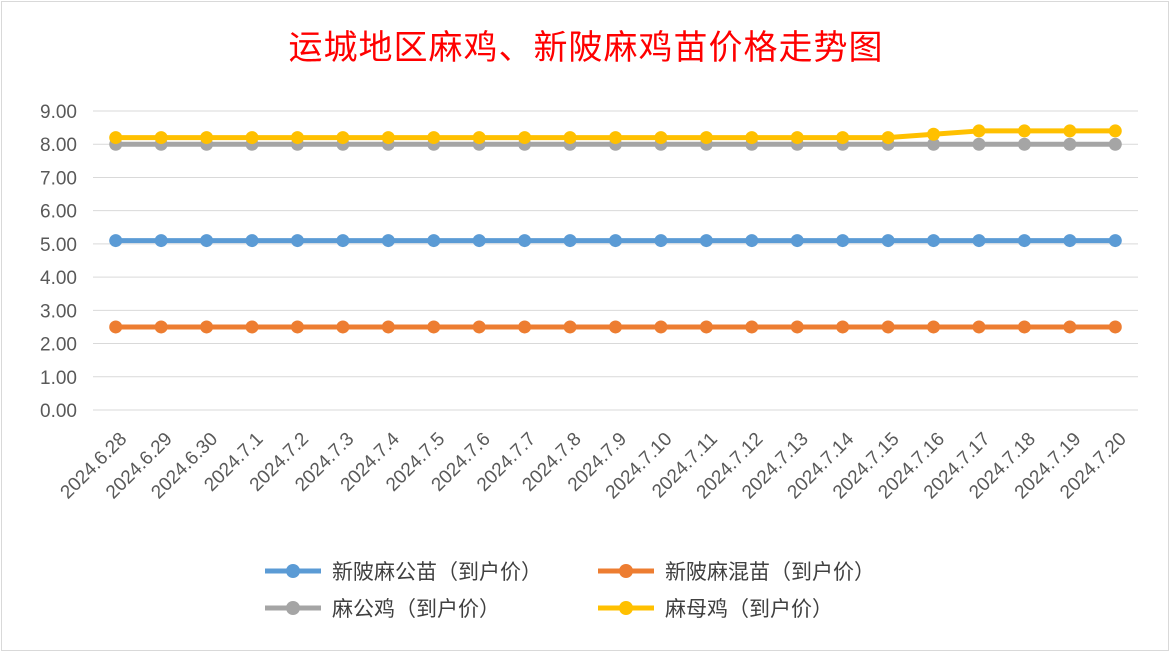  Describe the element at coordinates (58, 212) in the screenshot. I see `y-tick-label: 6.00` at that location.